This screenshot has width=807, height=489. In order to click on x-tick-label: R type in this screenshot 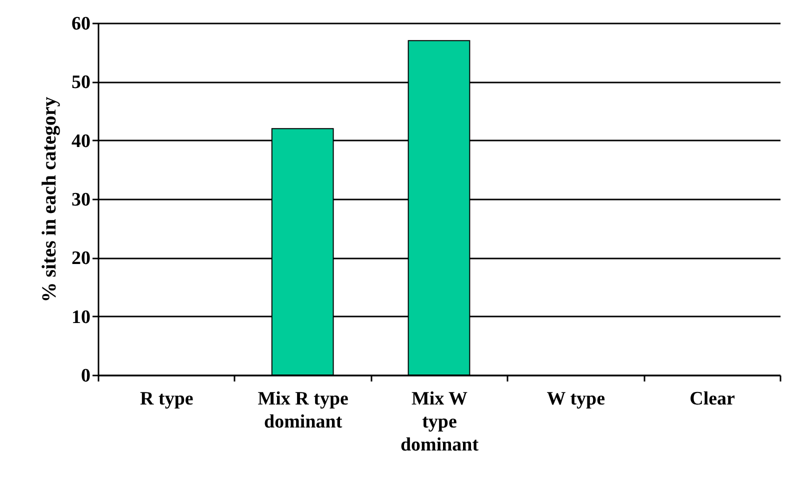, I will do `click(167, 399)`.